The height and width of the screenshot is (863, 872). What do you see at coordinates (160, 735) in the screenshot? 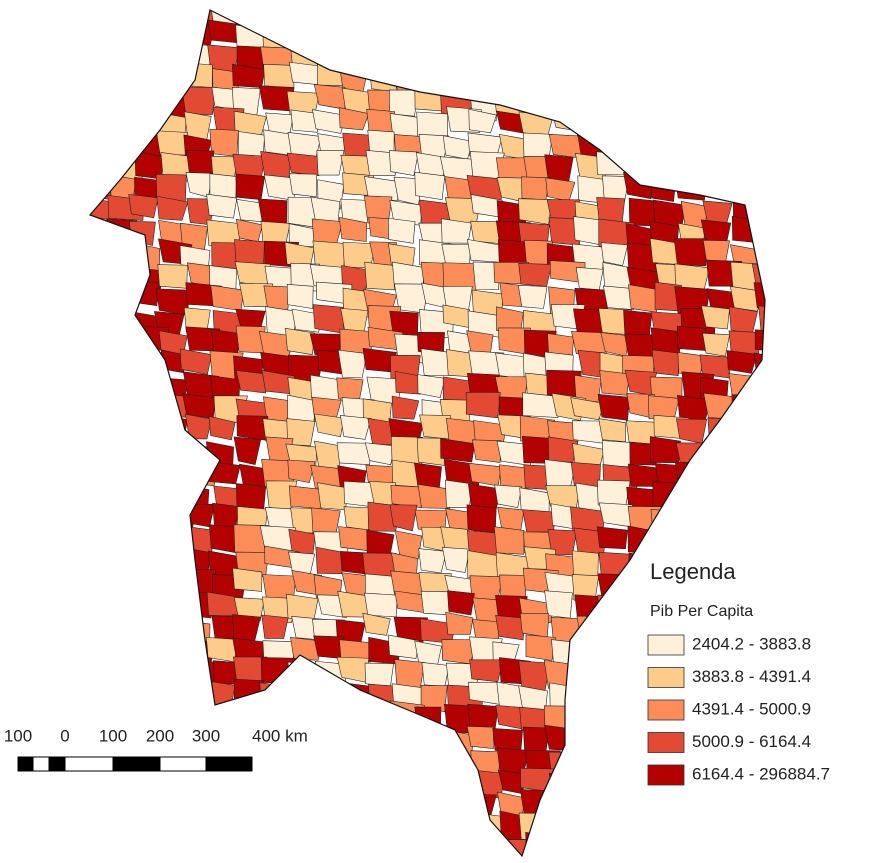
I see `scale-label: 200` at bounding box center [160, 735].